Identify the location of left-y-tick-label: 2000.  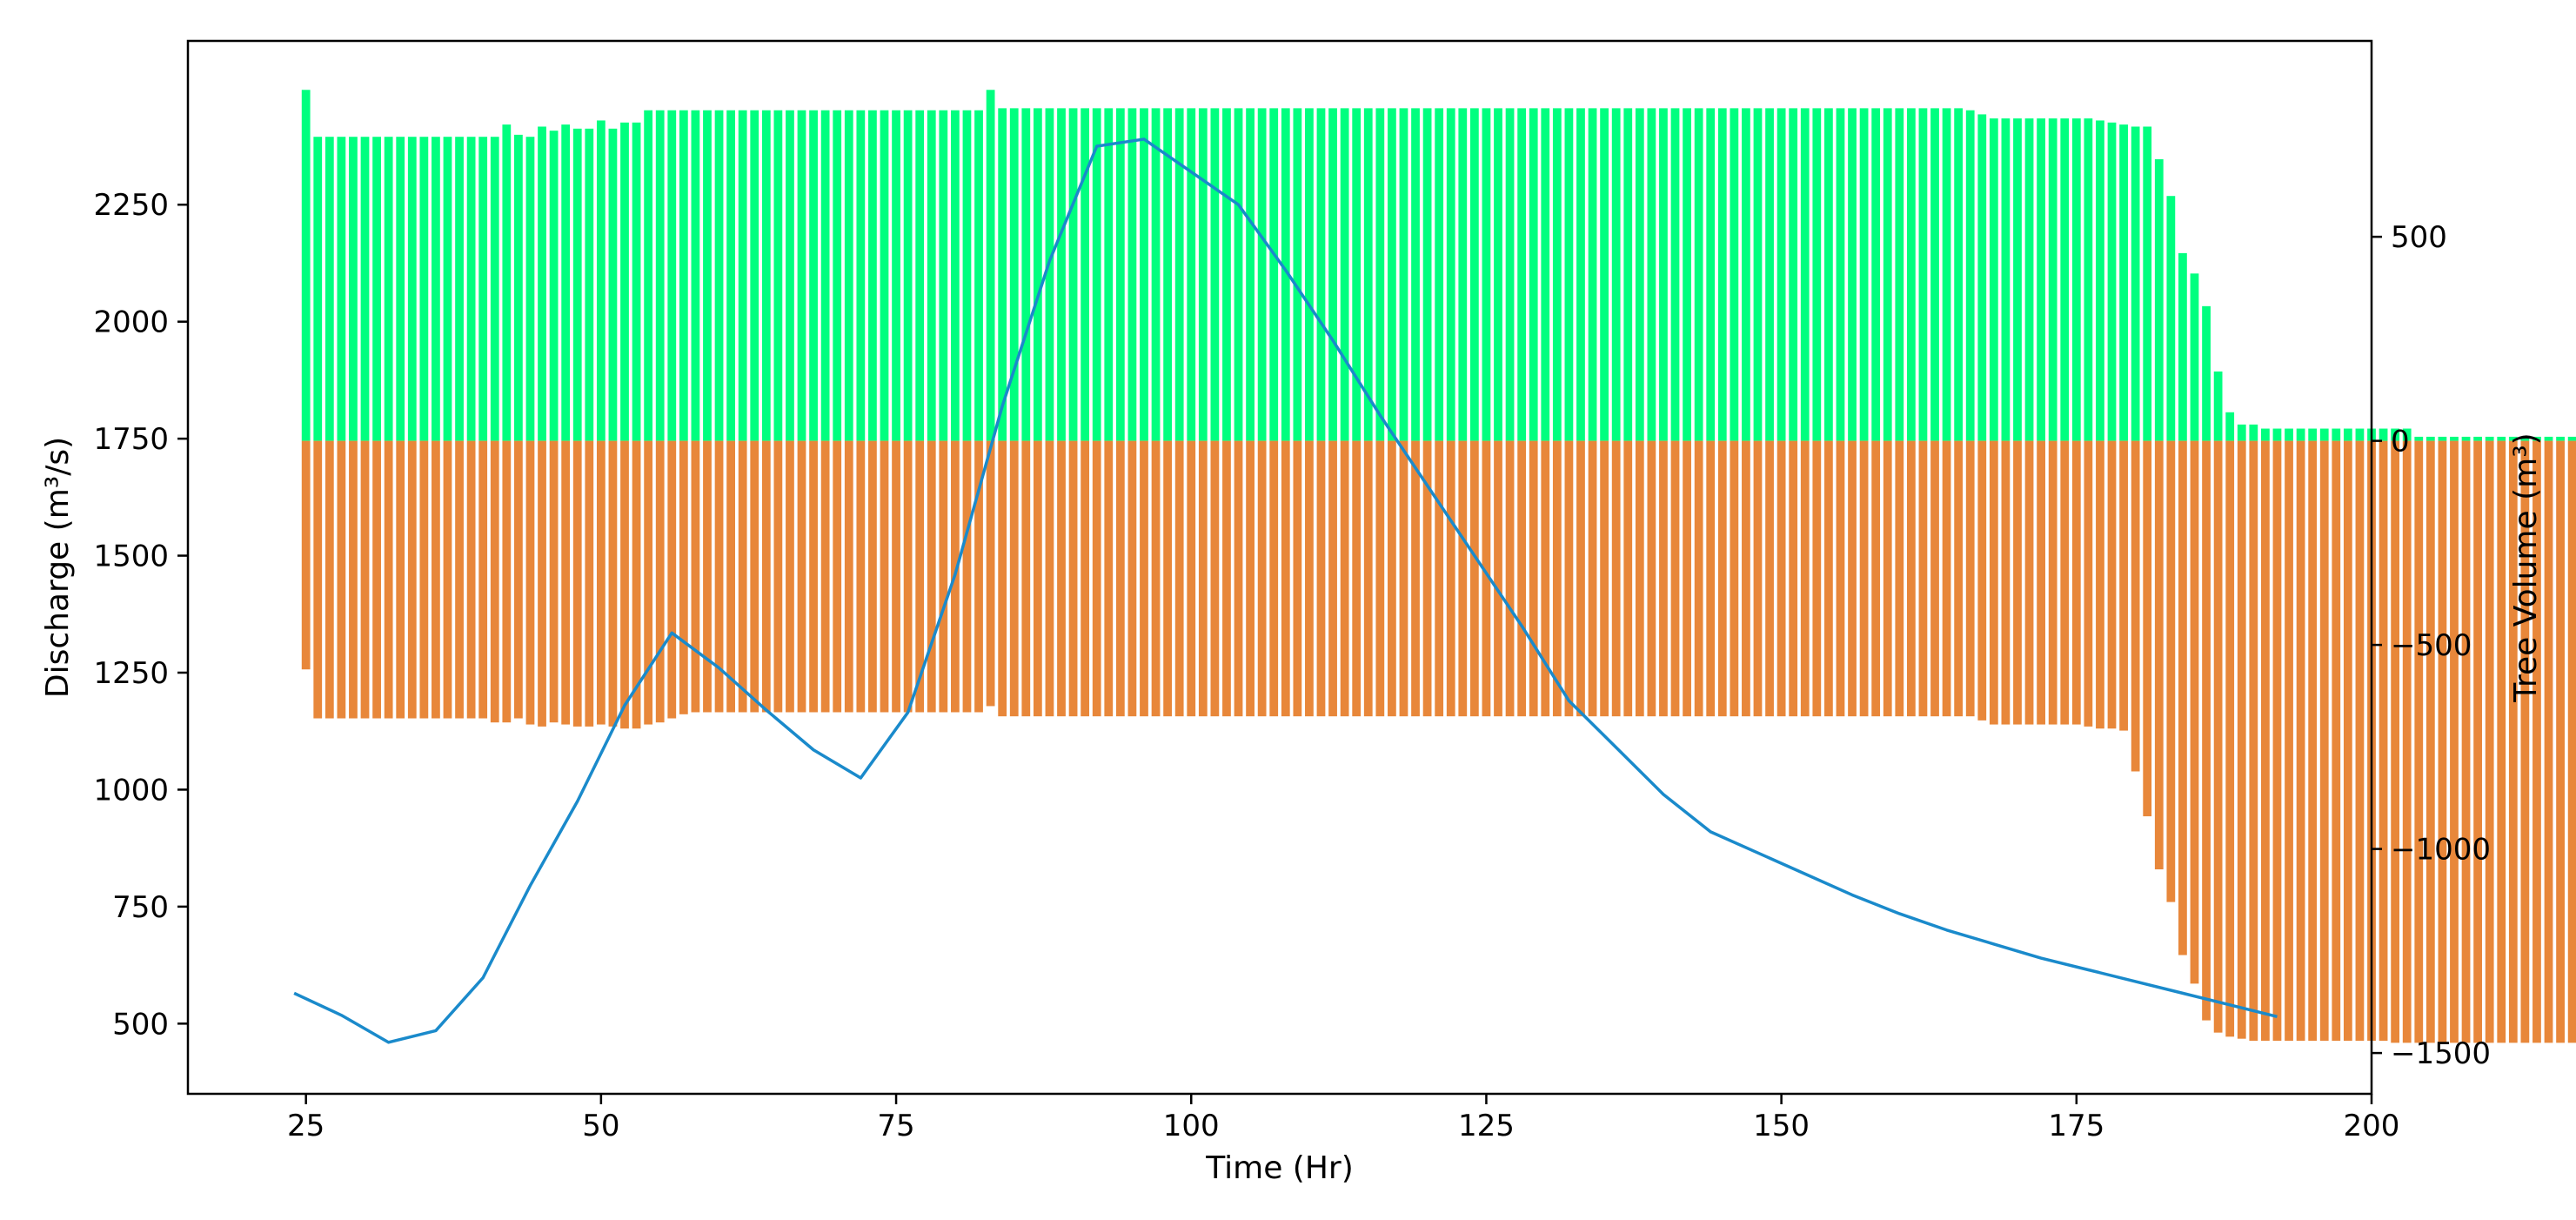
(131, 322).